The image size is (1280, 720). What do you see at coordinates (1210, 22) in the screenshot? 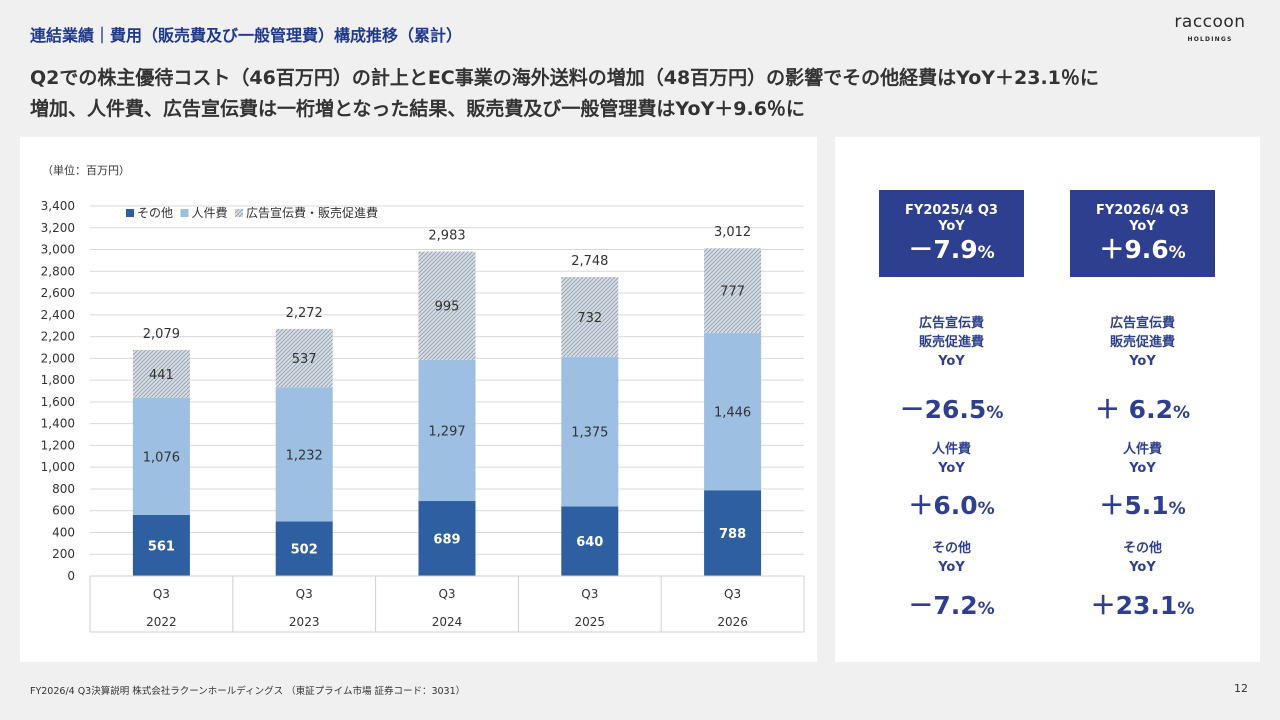
I see `logo-wordmark: raccoon` at bounding box center [1210, 22].